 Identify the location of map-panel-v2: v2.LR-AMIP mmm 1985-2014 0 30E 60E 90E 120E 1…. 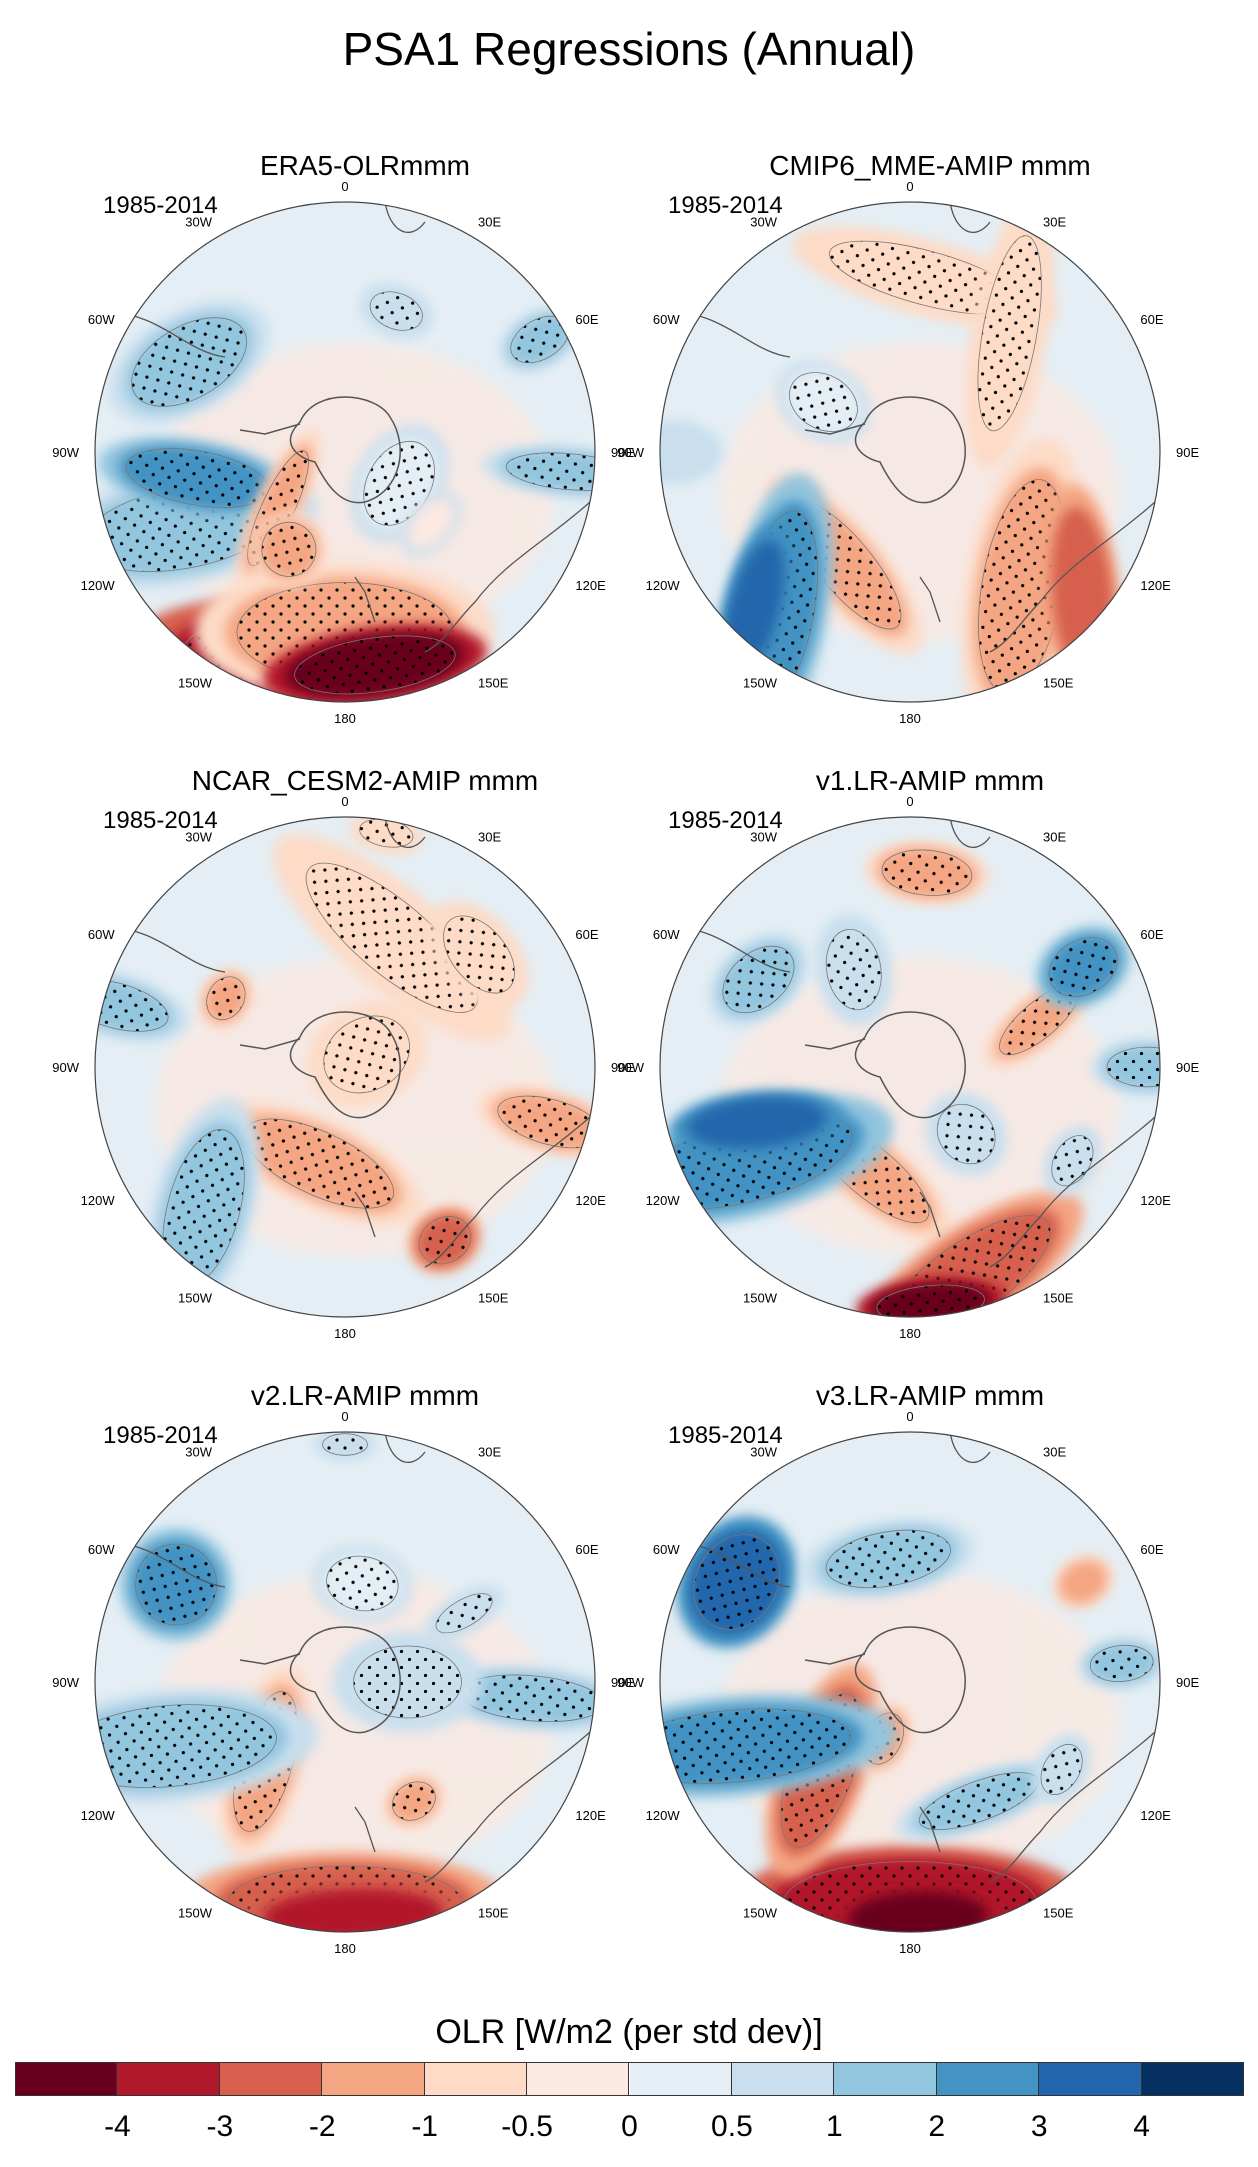
(348, 1680).